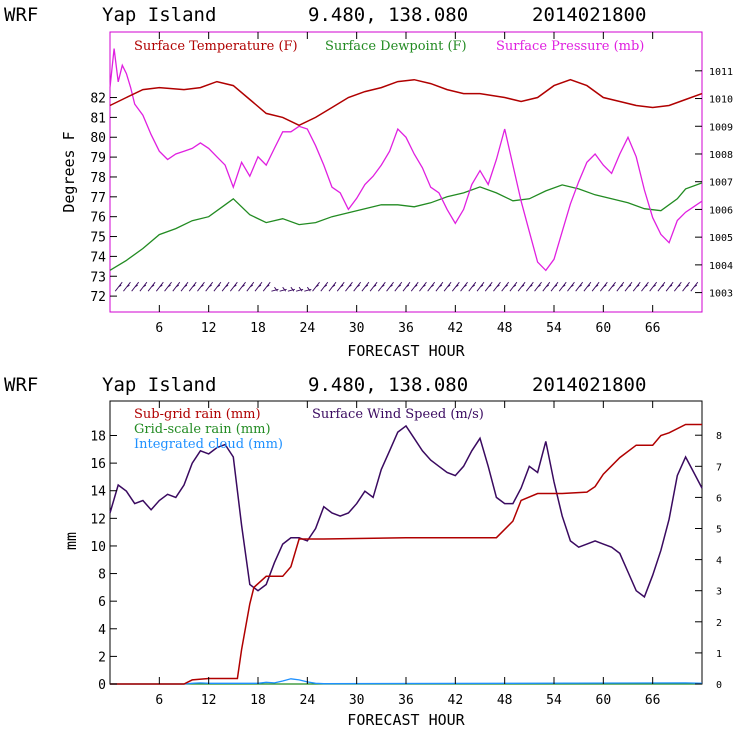  I want to click on bottom-y-tick-label: 6, so click(102, 602).